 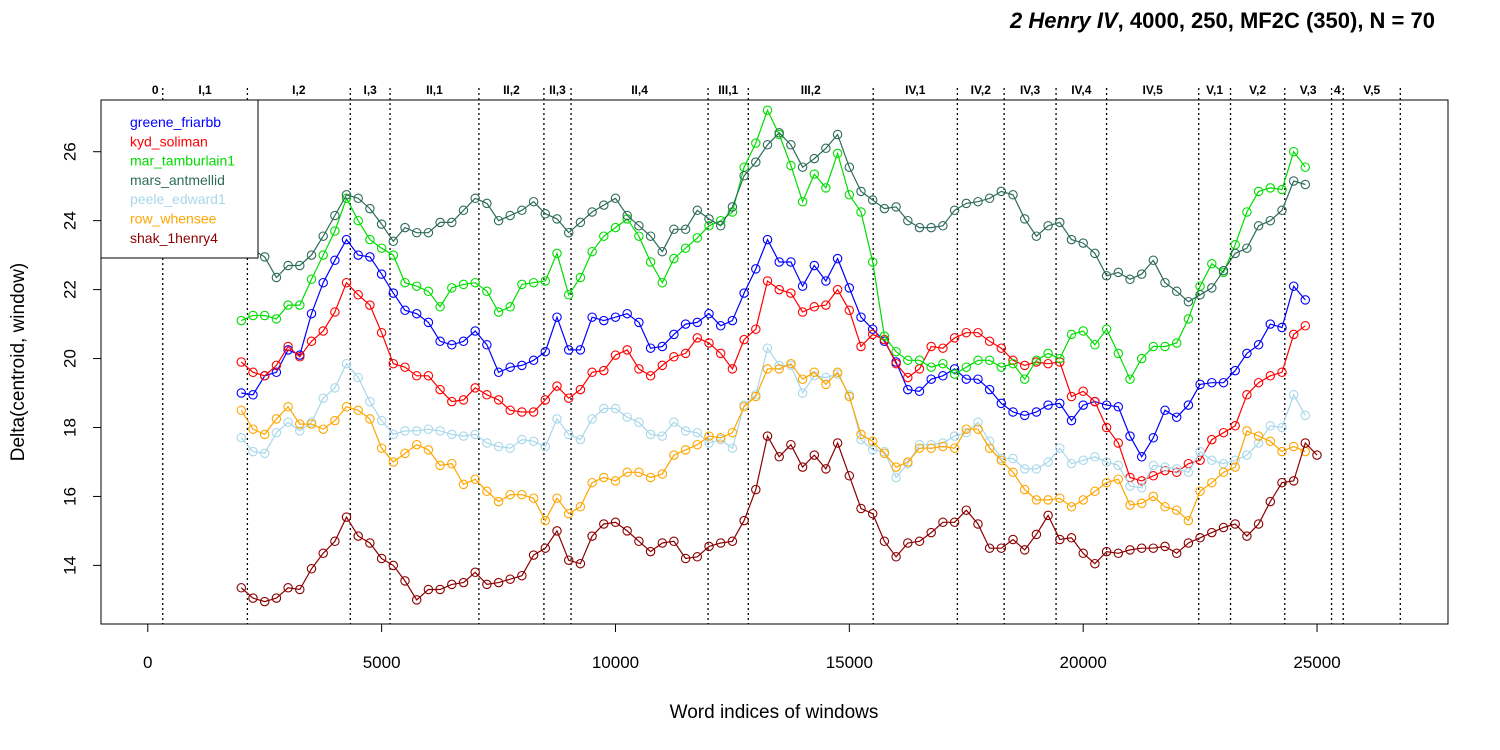 I want to click on legend-entry: greene_friarbb, so click(x=175, y=122).